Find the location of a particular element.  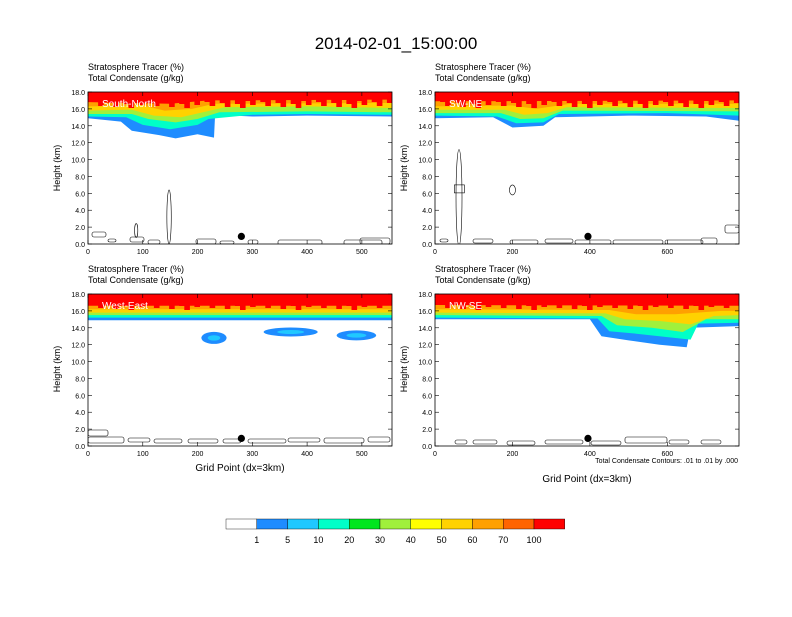

y-tick-label: 10.0 is located at coordinates (78, 161).